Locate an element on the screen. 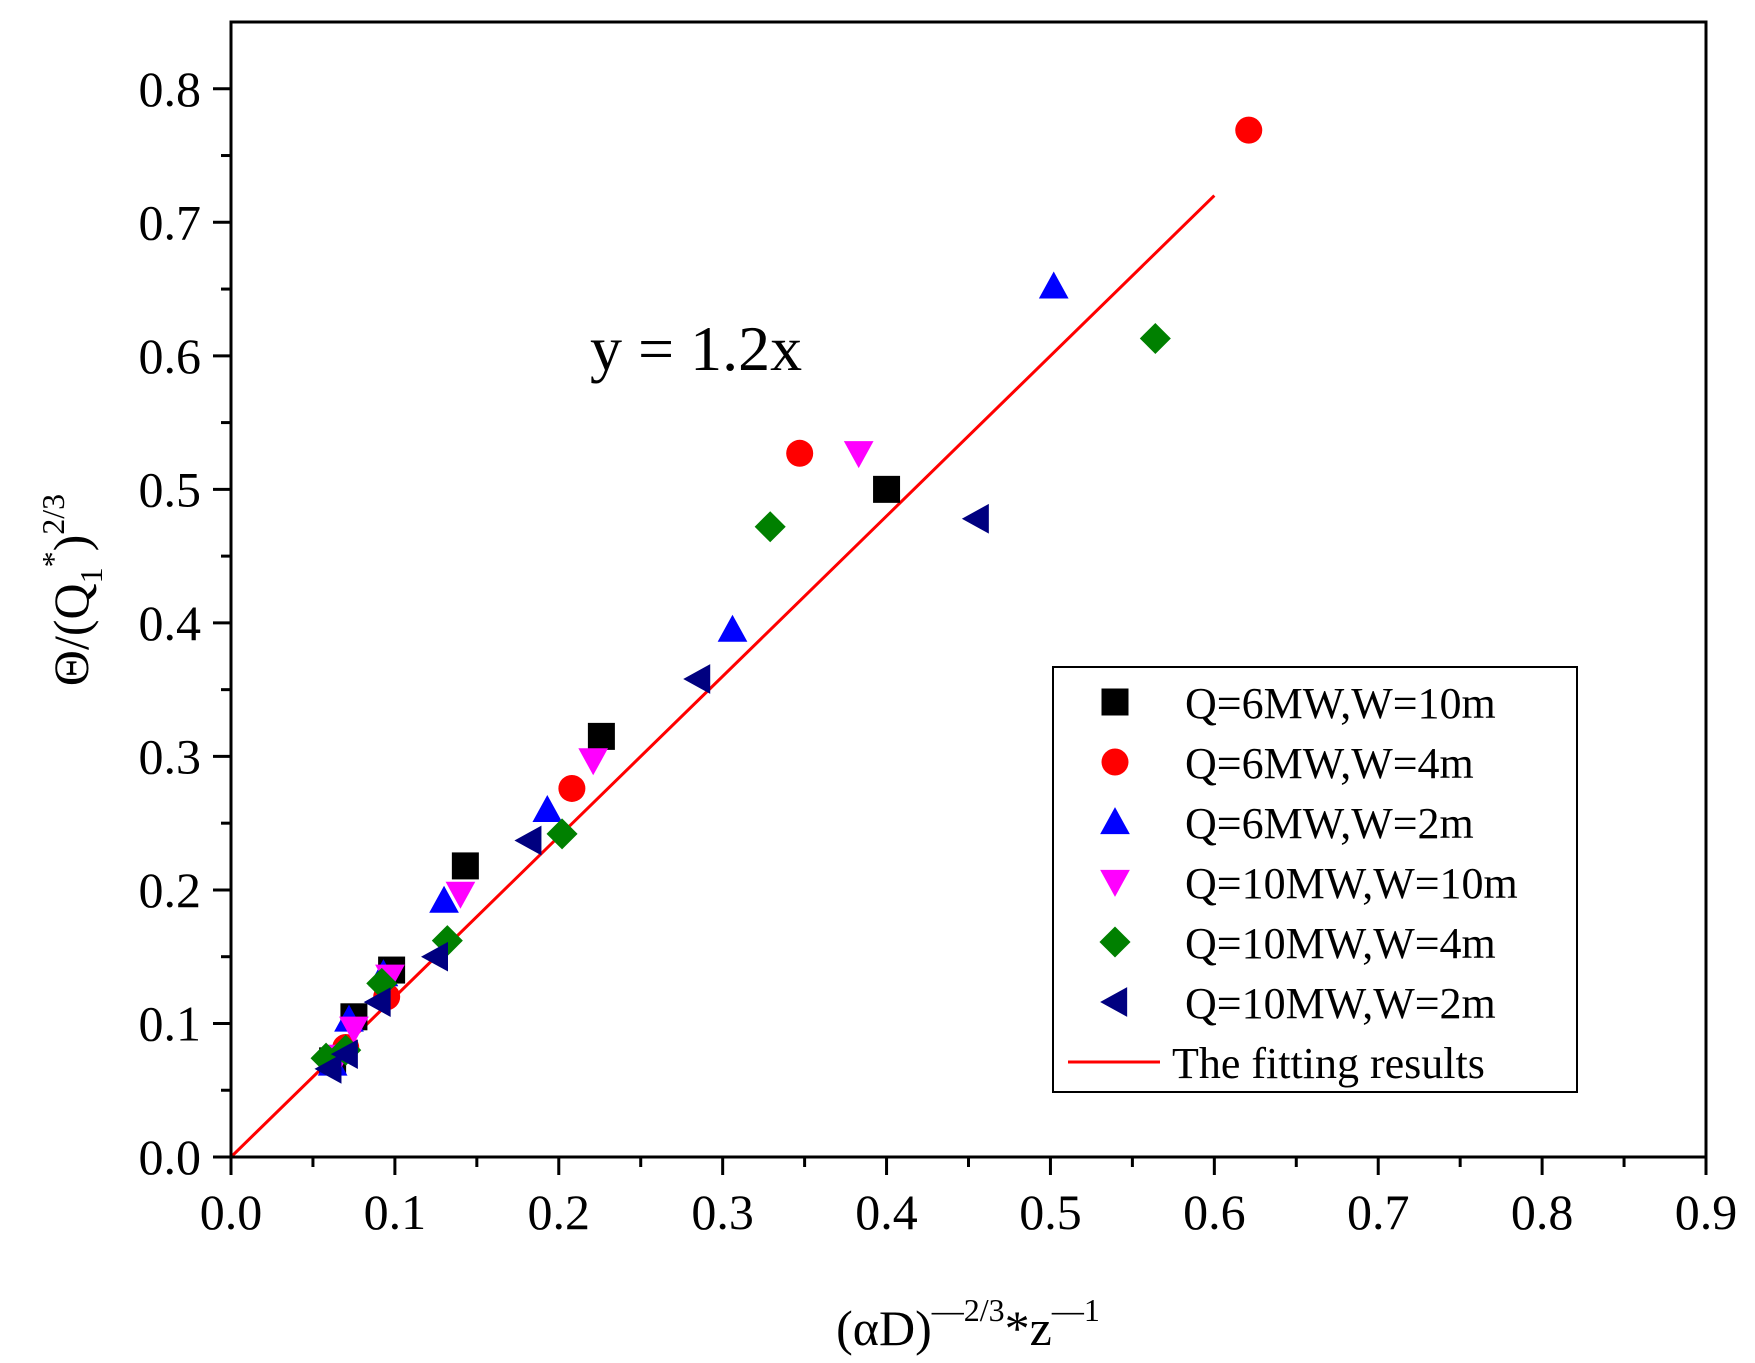 The image size is (1755, 1363). y-tick-label: 0.1 is located at coordinates (170, 1023).